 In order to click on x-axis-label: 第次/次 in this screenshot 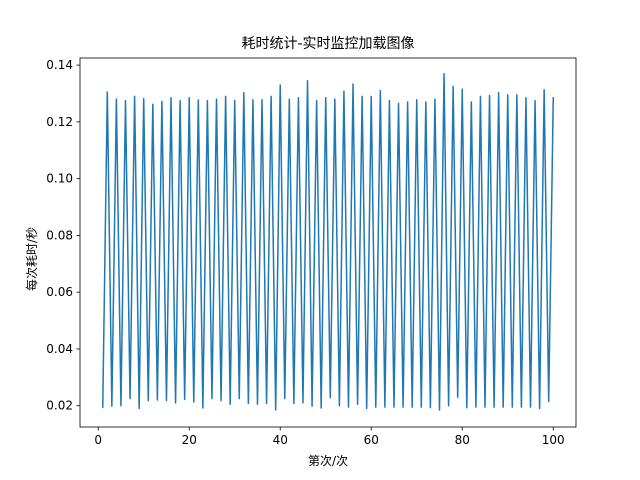, I will do `click(328, 461)`.